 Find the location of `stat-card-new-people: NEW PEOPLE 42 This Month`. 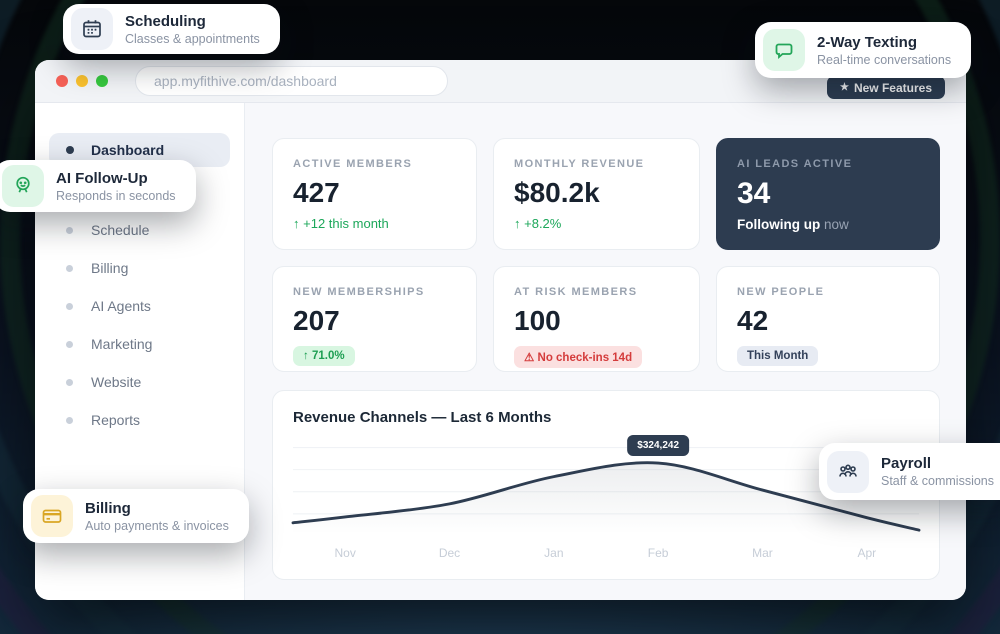

stat-card-new-people: NEW PEOPLE 42 This Month is located at coordinates (828, 319).